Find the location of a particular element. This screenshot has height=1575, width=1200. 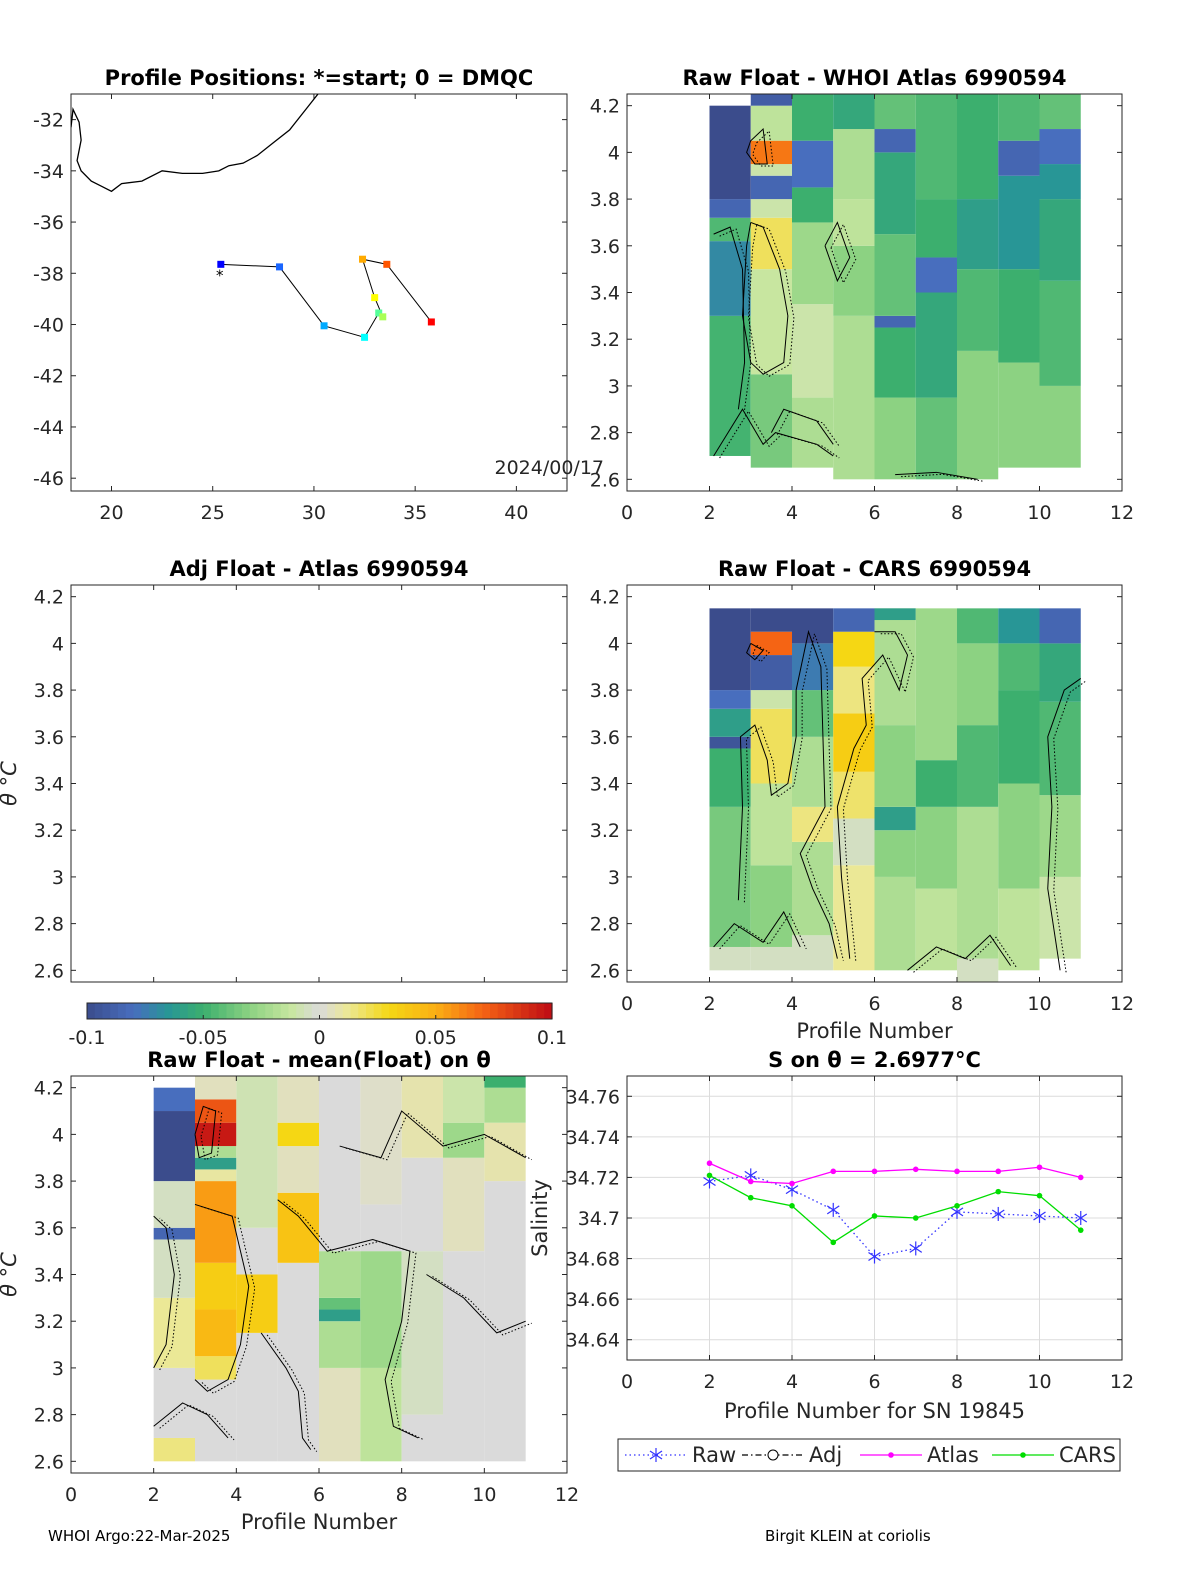

x-tick-label: 4 is located at coordinates (792, 513).